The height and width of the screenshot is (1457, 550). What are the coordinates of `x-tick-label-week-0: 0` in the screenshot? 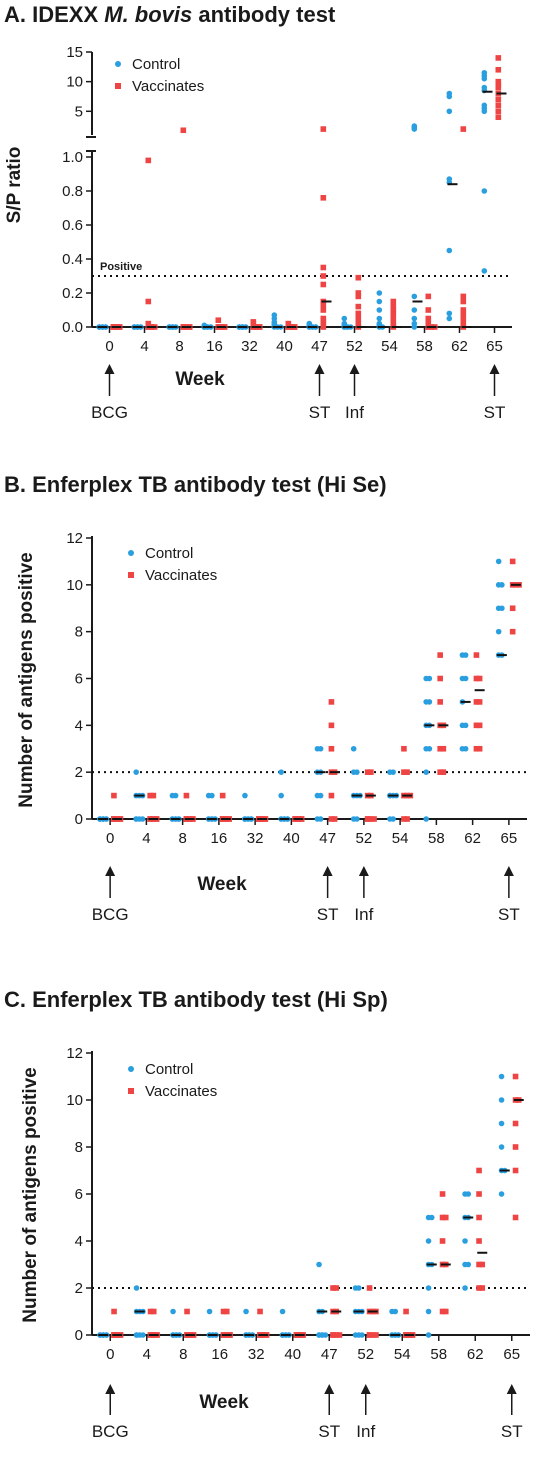 It's located at (110, 1354).